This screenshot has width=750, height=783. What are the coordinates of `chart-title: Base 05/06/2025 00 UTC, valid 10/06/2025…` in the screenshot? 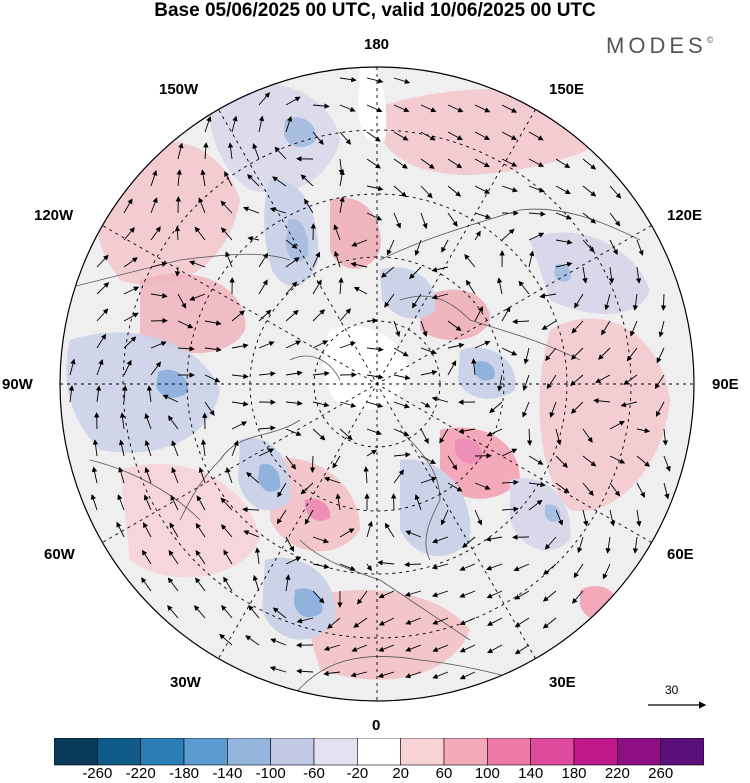 It's located at (375, 10).